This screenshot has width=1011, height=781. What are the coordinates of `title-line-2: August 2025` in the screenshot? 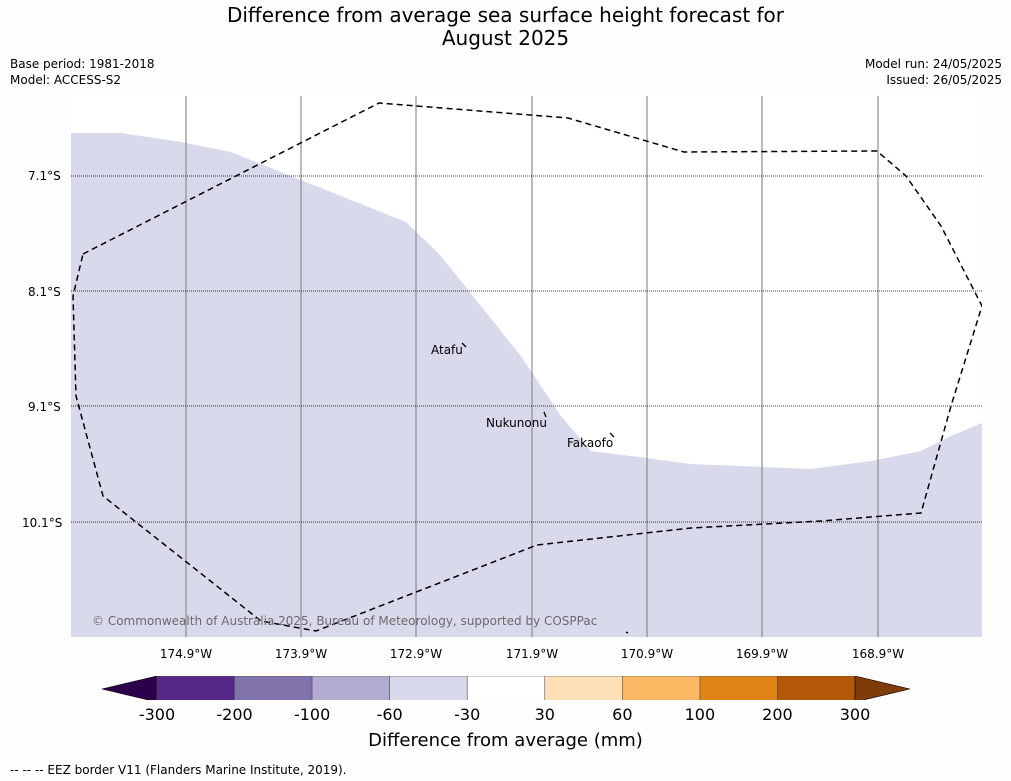 It's located at (505, 38).